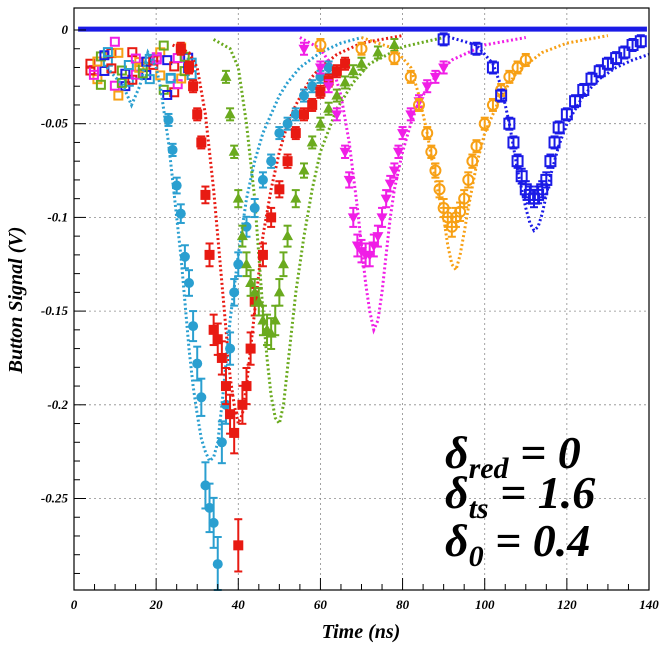 This screenshot has width=666, height=647. What do you see at coordinates (55, 498) in the screenshot?
I see `y-tick-label: -0.25` at bounding box center [55, 498].